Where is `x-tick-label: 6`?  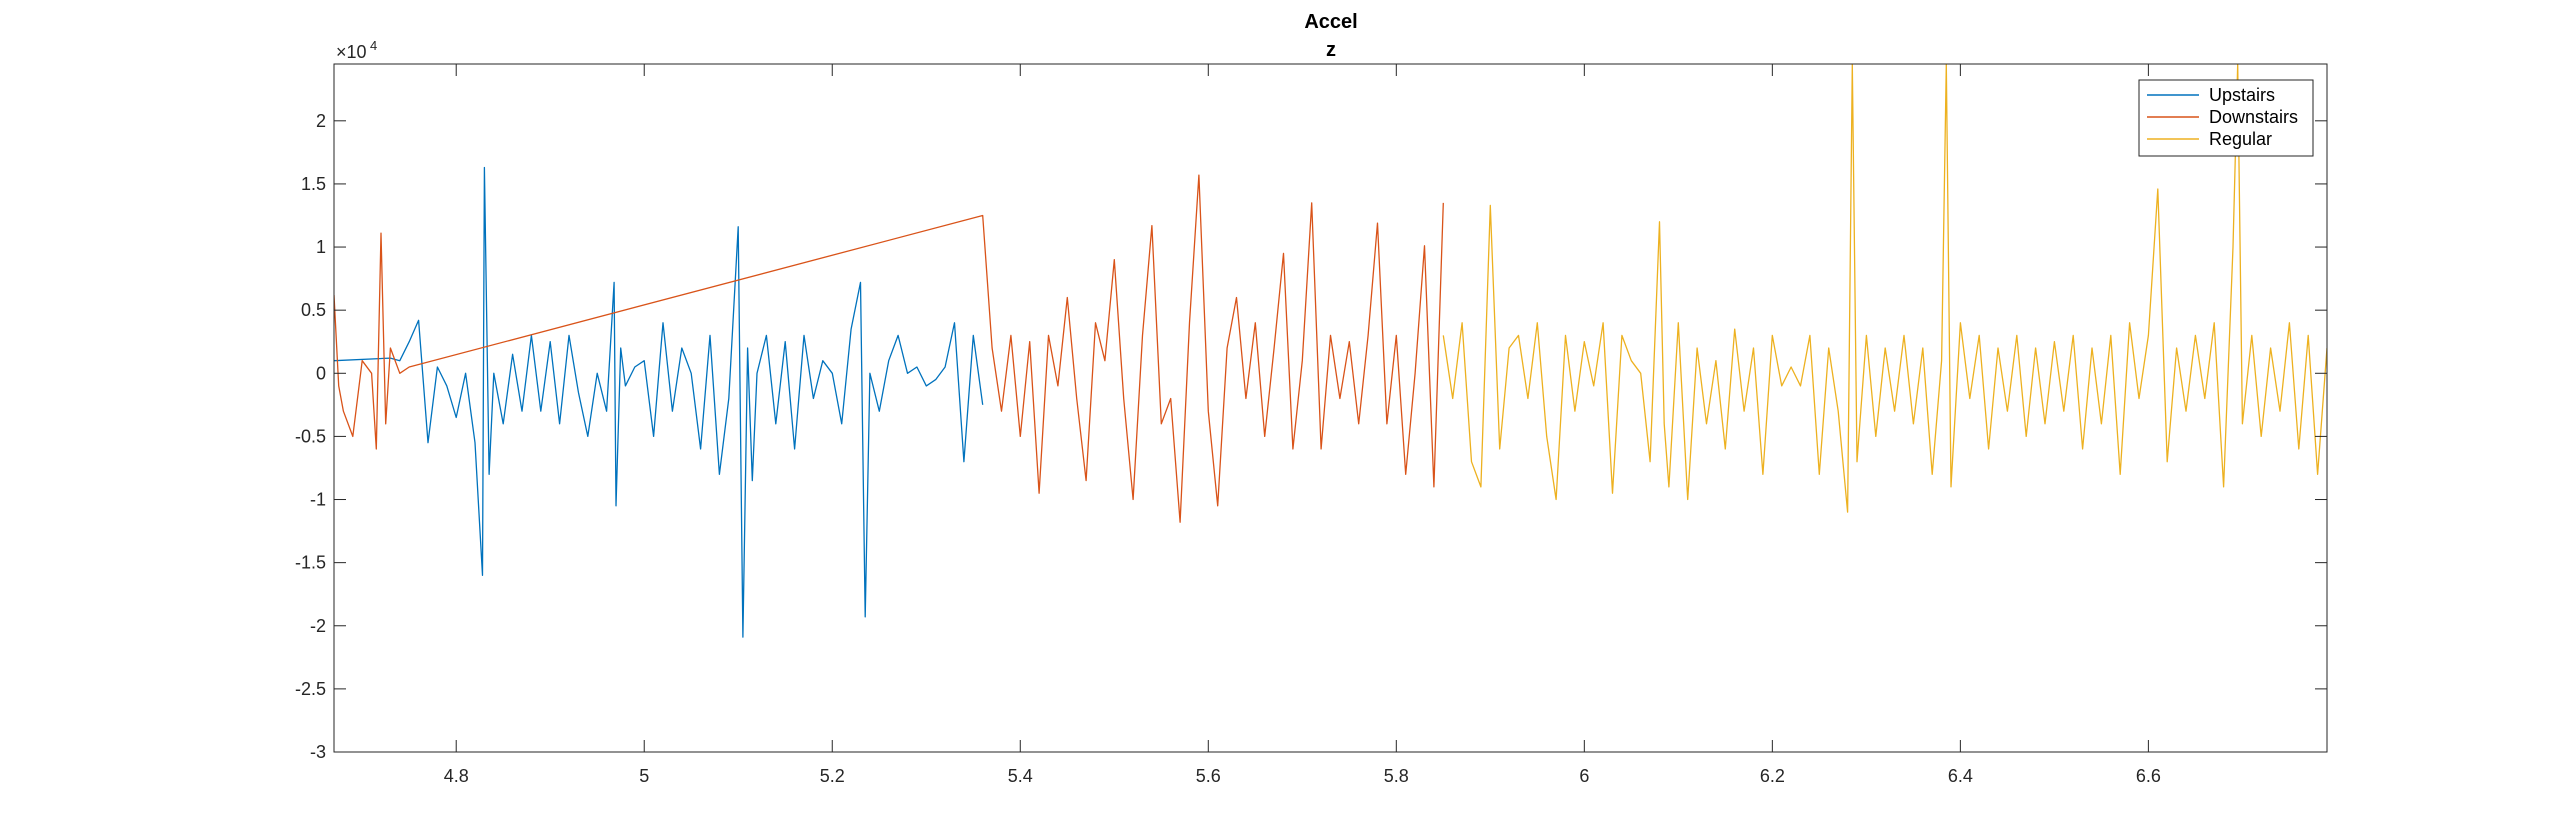 x-tick-label: 6 is located at coordinates (1584, 776).